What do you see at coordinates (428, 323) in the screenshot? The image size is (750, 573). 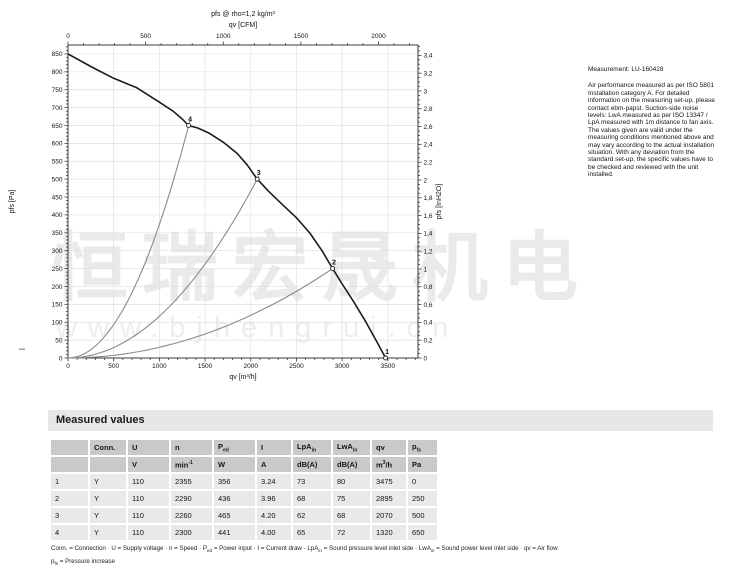 I see `svg-text: 0,4` at bounding box center [428, 323].